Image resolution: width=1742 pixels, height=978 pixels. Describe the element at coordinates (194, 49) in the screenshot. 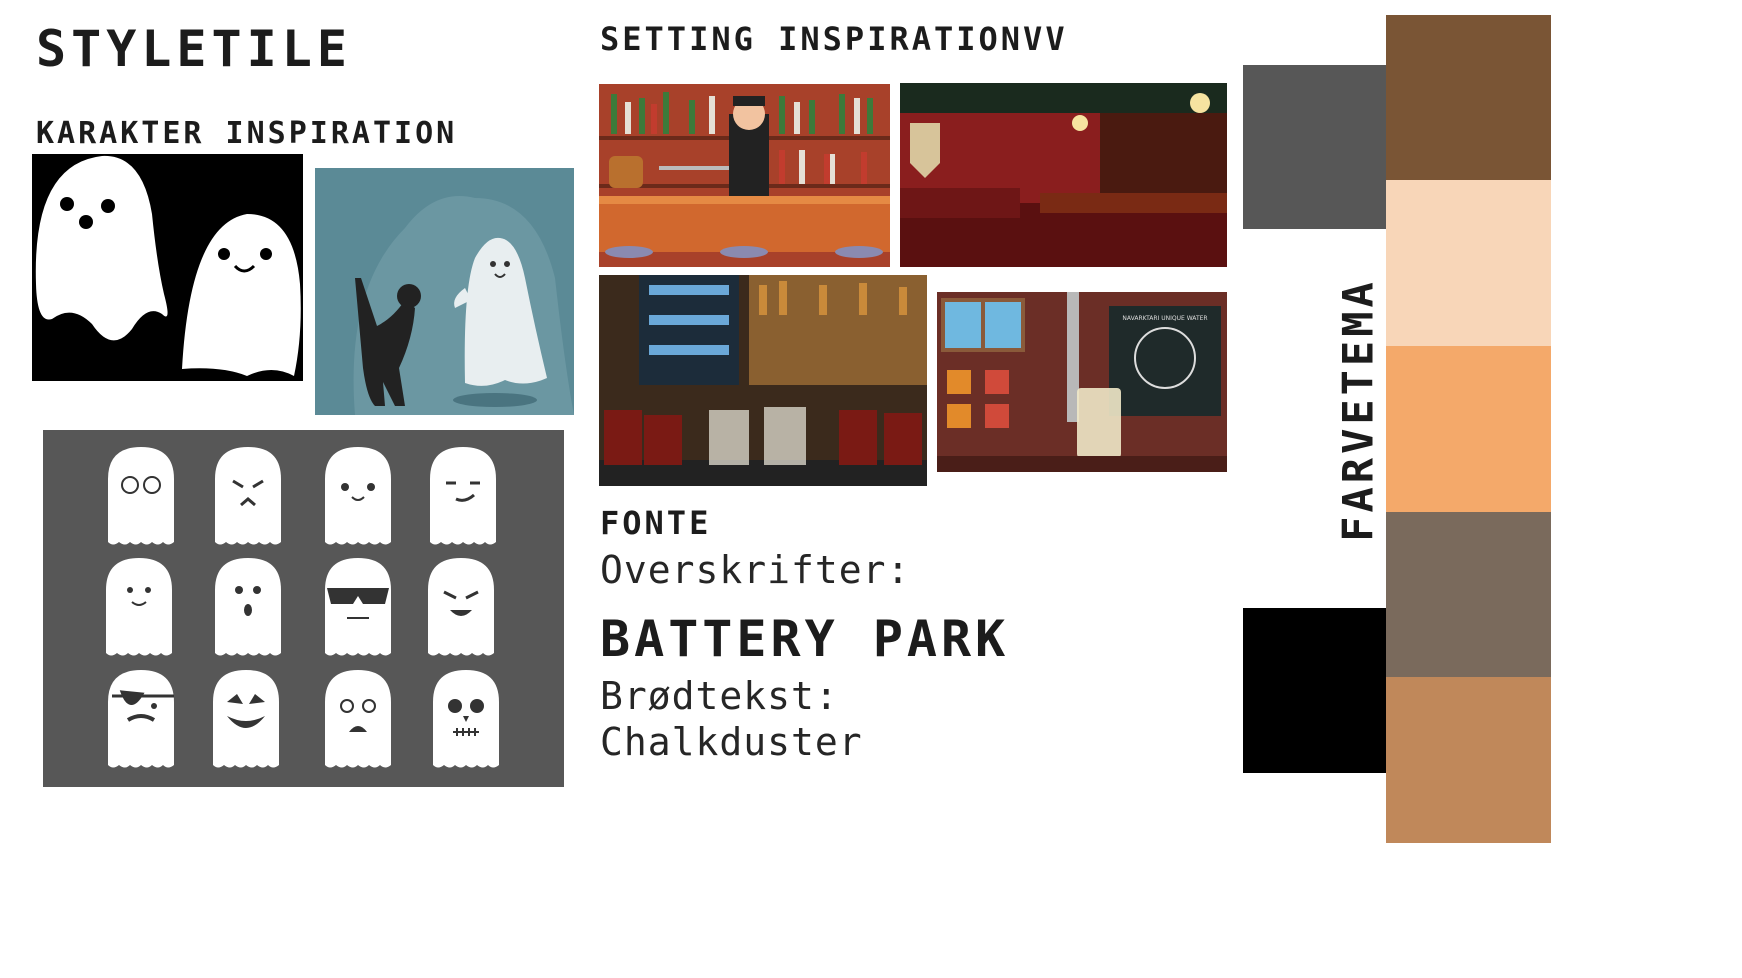

I see `page-title: STYLETILE` at that location.